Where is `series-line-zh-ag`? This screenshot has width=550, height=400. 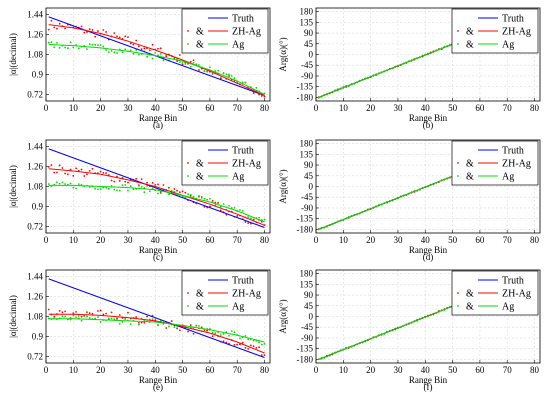 series-line-zh-ag is located at coordinates (156, 60).